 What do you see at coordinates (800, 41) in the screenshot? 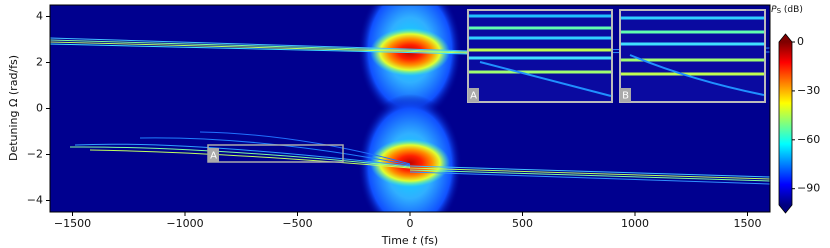
I see `colorbar-tick-label: 0` at bounding box center [800, 41].